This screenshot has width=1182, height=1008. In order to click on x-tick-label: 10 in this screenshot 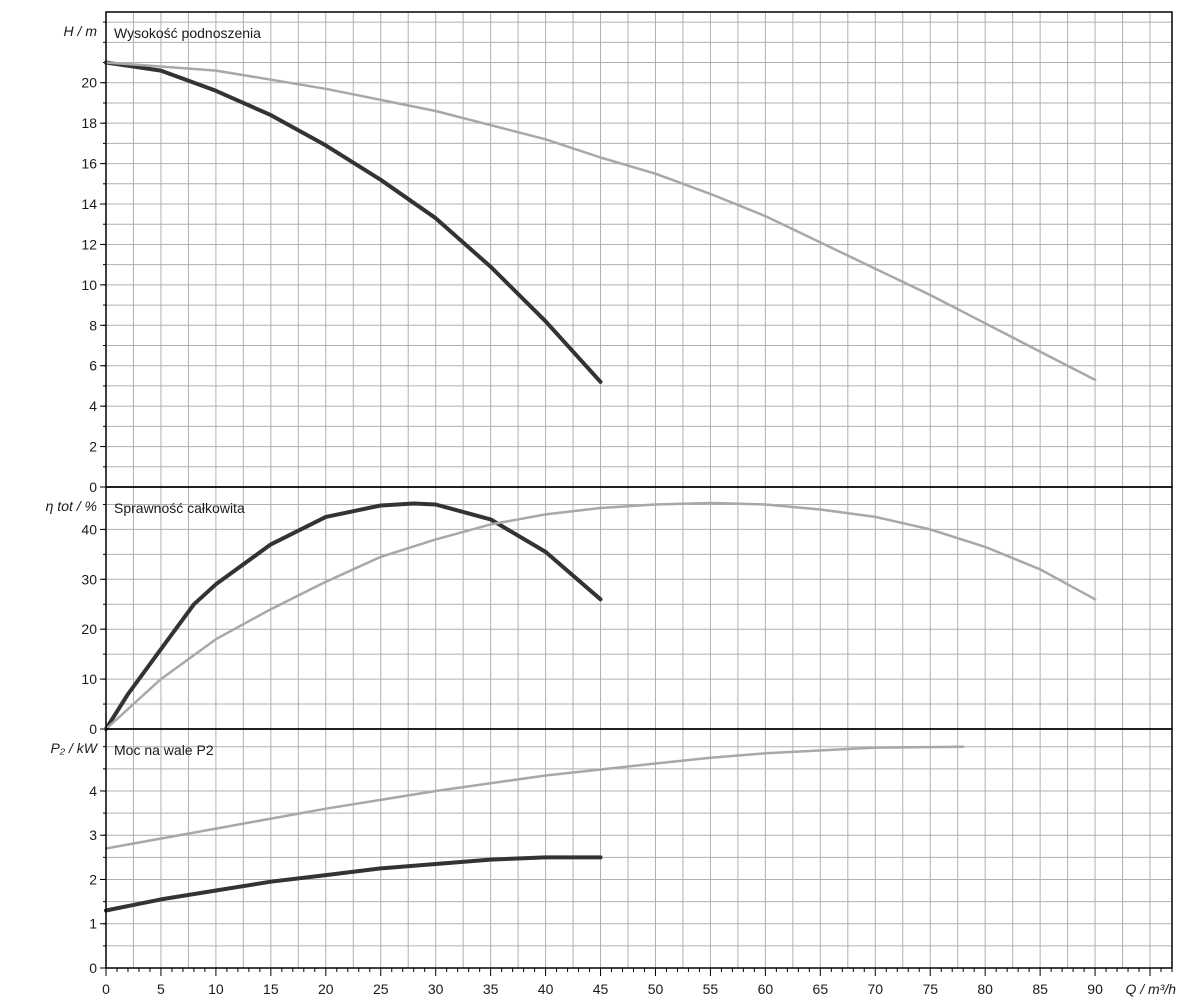, I will do `click(216, 989)`.